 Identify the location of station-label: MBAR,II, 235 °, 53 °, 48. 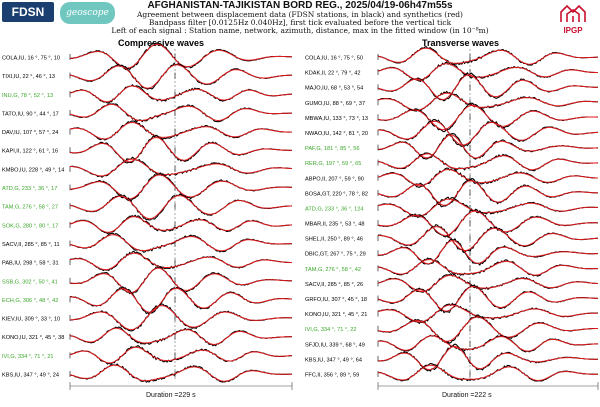
(335, 225).